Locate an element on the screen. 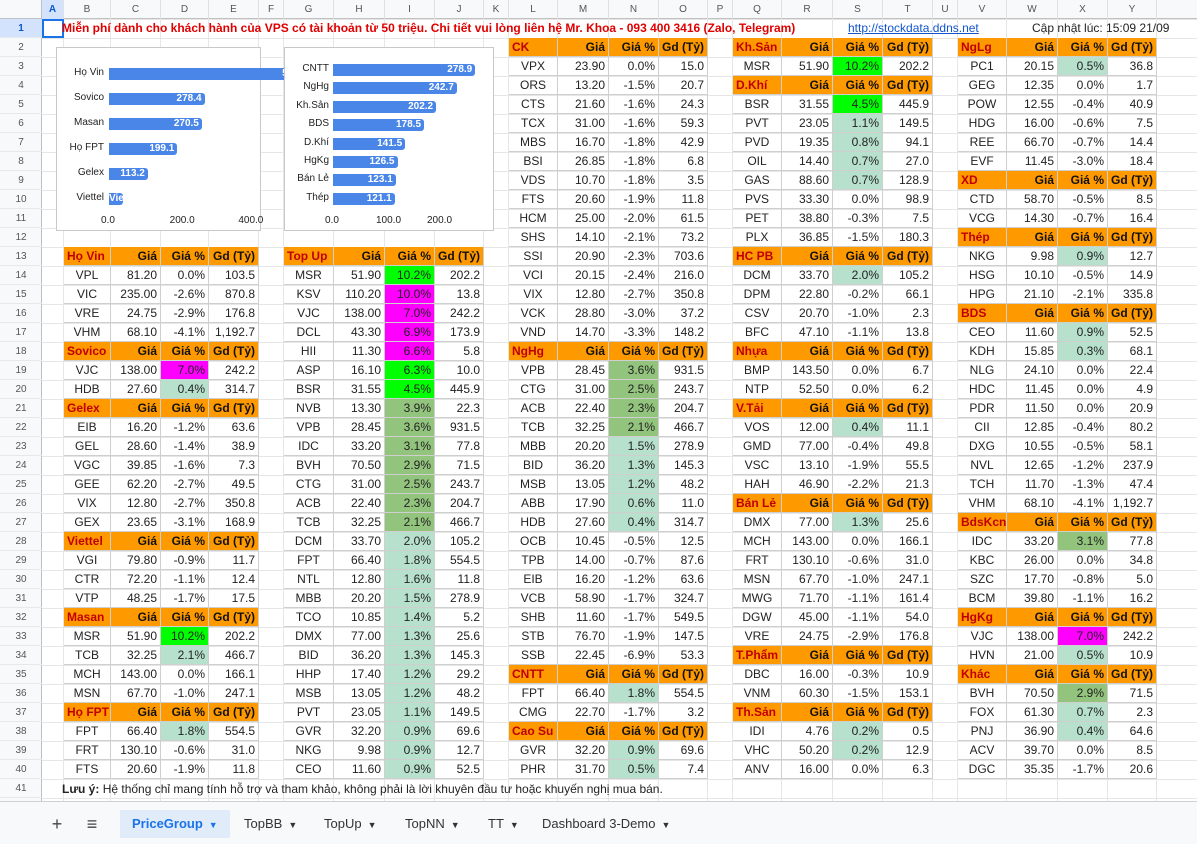  price-cell: 11.70 is located at coordinates (1032, 484).